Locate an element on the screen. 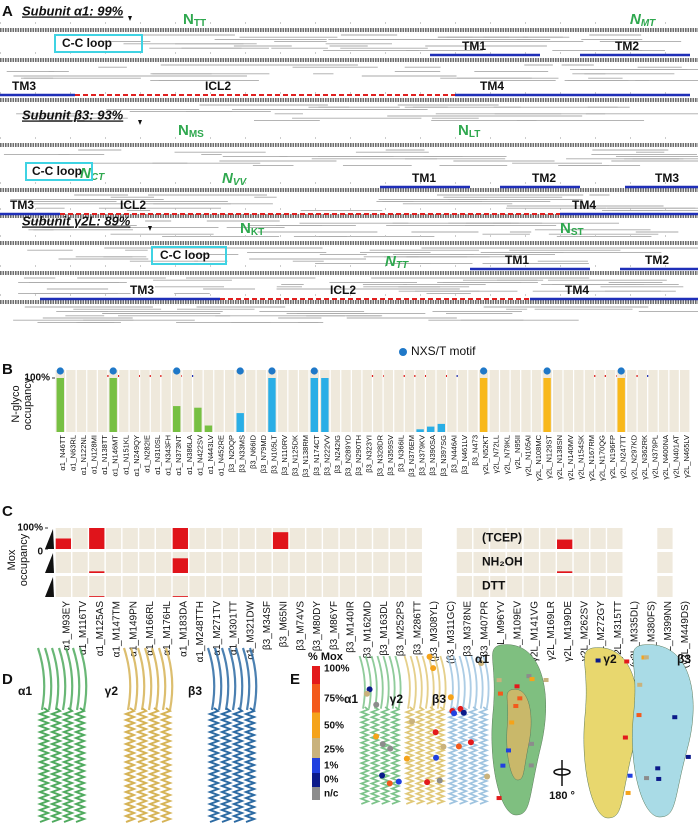 Image resolution: width=698 pixels, height=836 pixels. motif-dot is located at coordinates (484, 371).